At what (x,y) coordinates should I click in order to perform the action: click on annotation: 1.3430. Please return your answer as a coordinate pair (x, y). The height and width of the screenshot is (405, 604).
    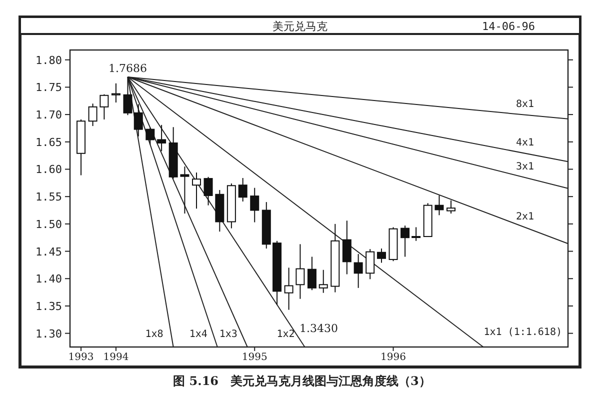
    Looking at the image, I should click on (319, 328).